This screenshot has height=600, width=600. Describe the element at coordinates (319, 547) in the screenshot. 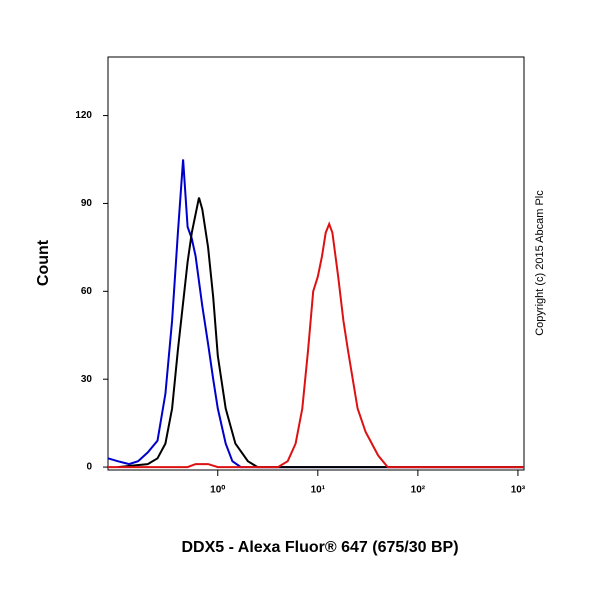

I see `x-axis-label: DDX5 - Alexa Fluor® 647 (675/30 BP)` at that location.